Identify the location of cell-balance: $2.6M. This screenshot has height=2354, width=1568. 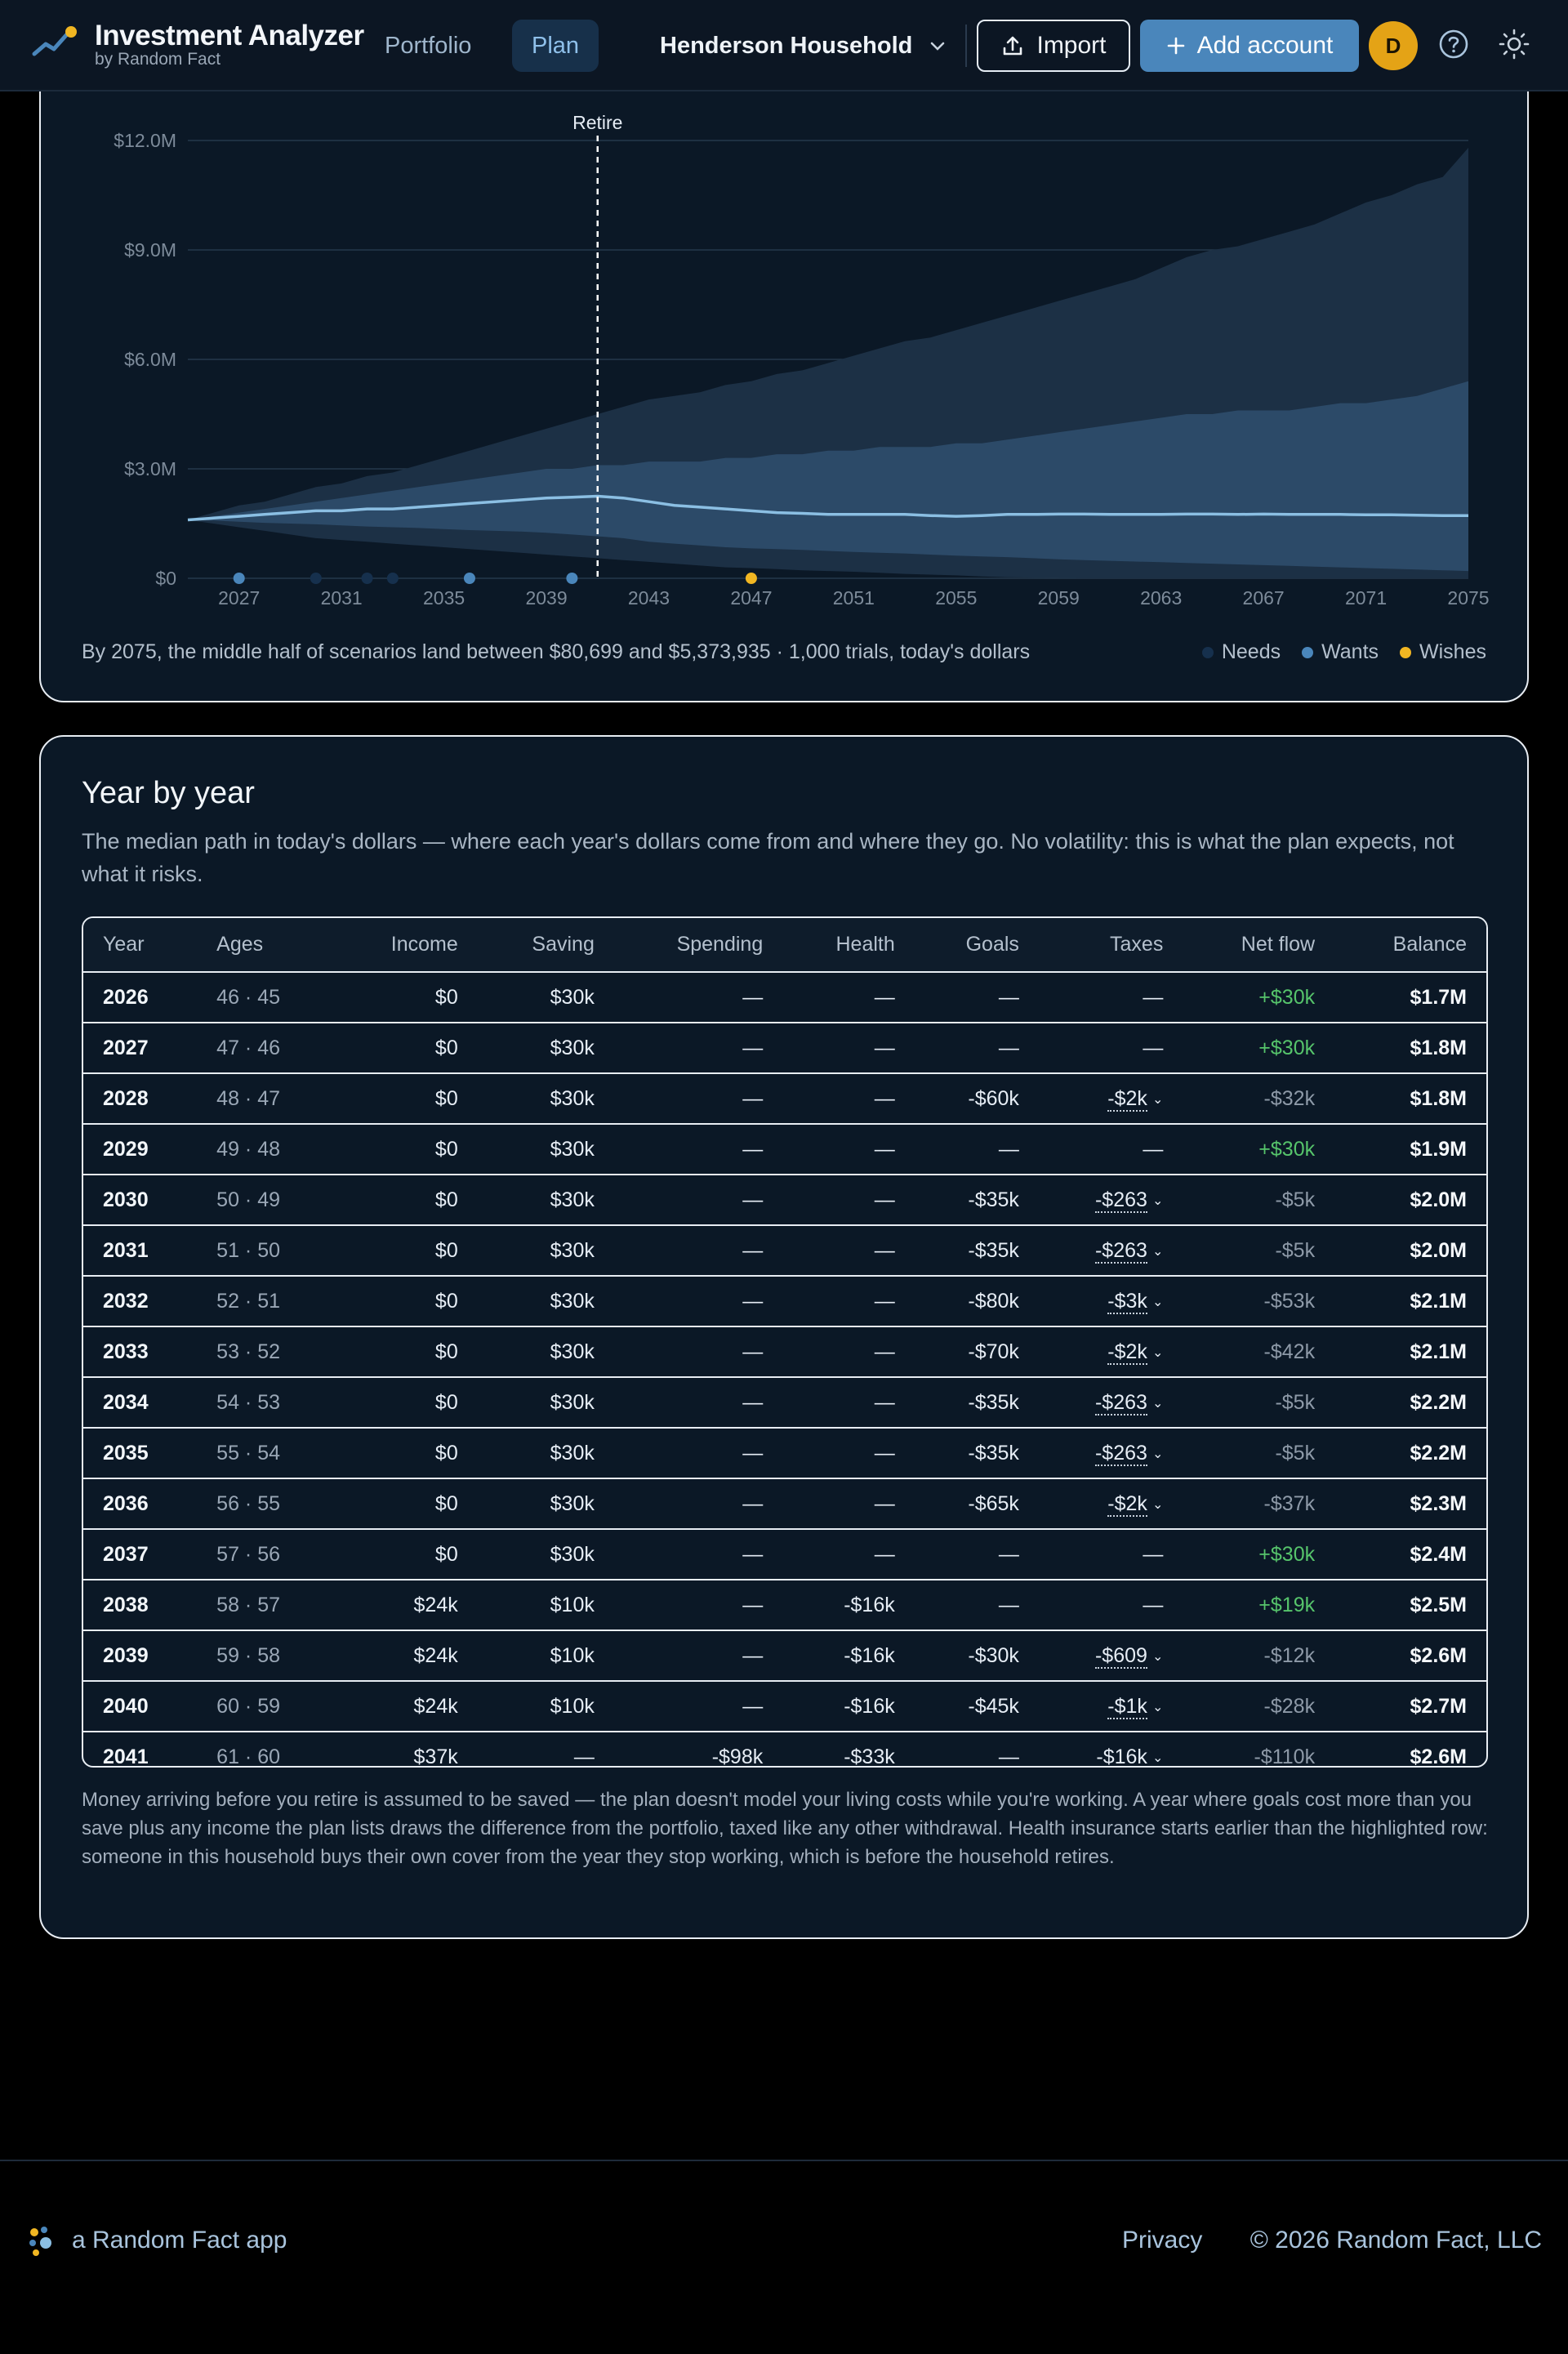
(1438, 1757).